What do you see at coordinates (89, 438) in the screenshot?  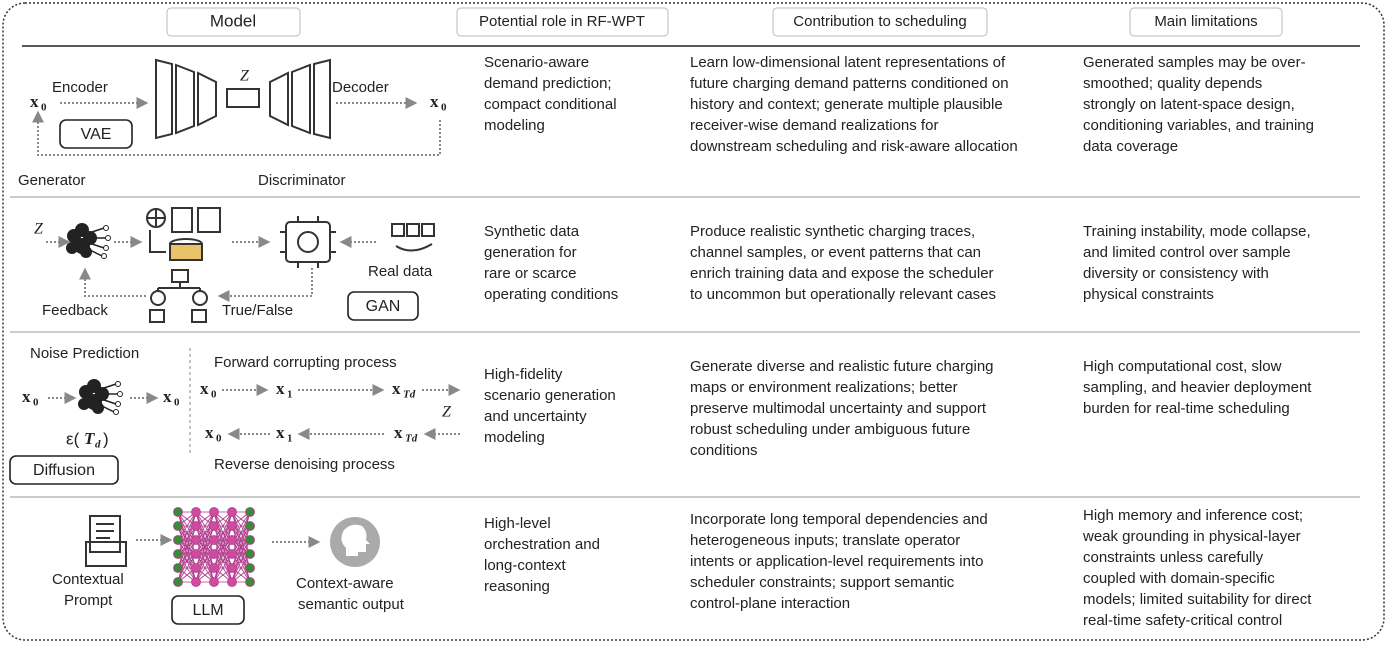 I see `label: T` at bounding box center [89, 438].